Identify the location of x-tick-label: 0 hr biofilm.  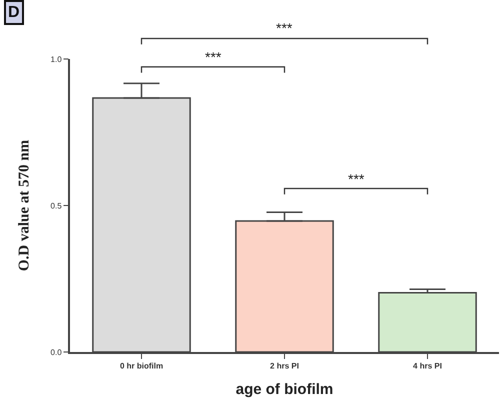
(142, 365).